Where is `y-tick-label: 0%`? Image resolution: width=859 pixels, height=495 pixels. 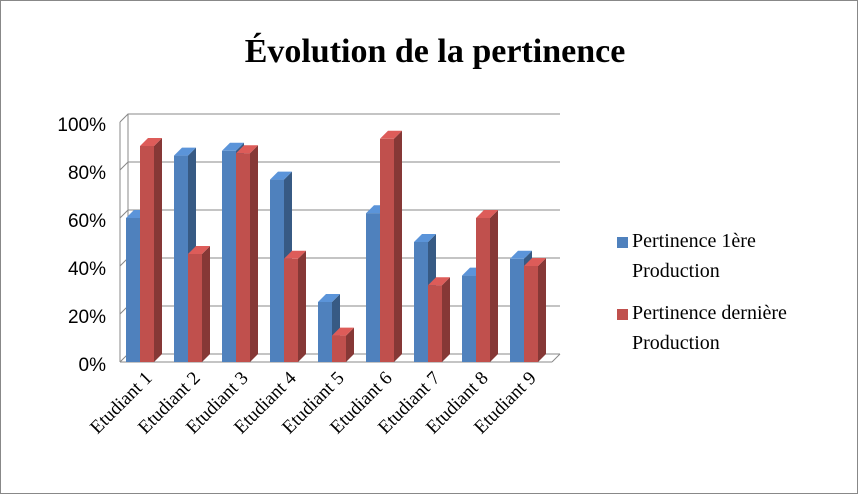
y-tick-label: 0% is located at coordinates (93, 365).